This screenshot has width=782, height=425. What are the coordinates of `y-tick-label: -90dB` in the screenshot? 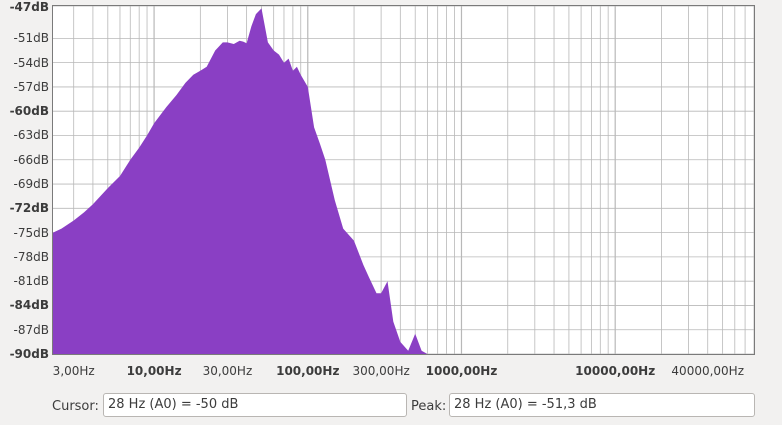 It's located at (29, 354).